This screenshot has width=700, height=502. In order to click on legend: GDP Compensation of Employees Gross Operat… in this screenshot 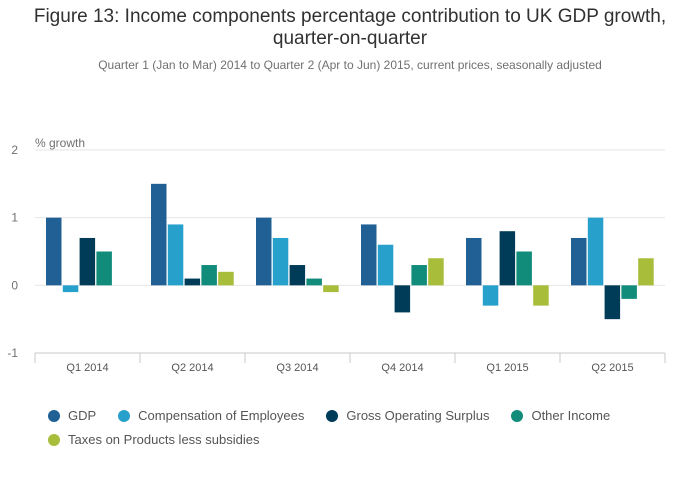, I will do `click(358, 432)`.